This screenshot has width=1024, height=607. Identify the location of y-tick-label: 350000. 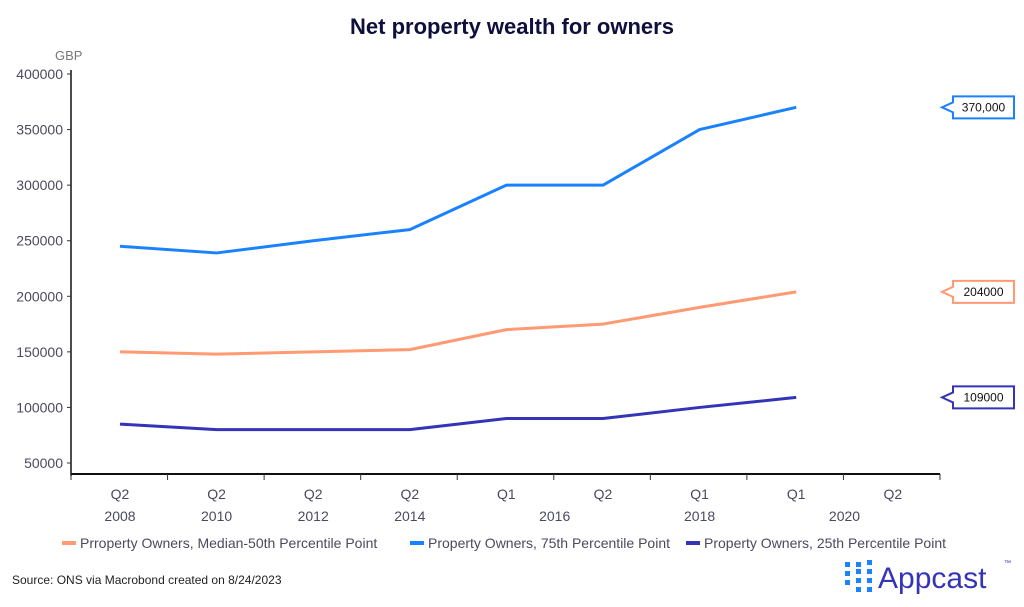
(39, 130).